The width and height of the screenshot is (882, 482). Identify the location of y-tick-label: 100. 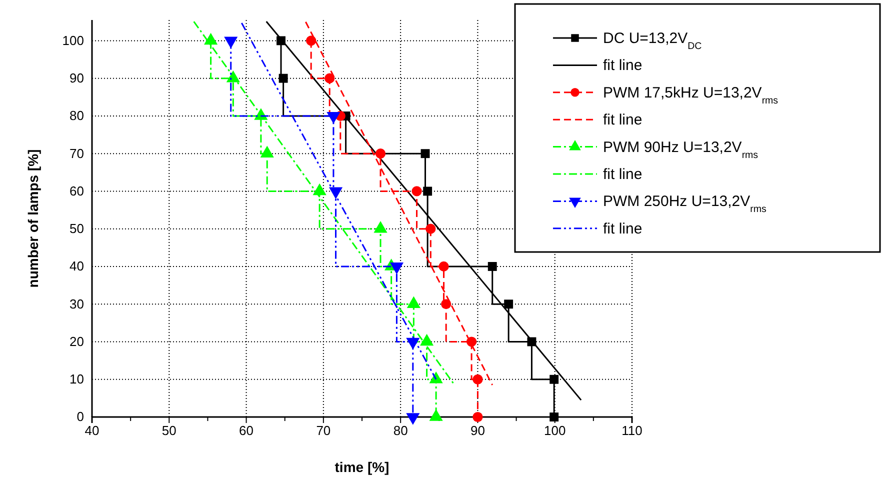
(73, 40).